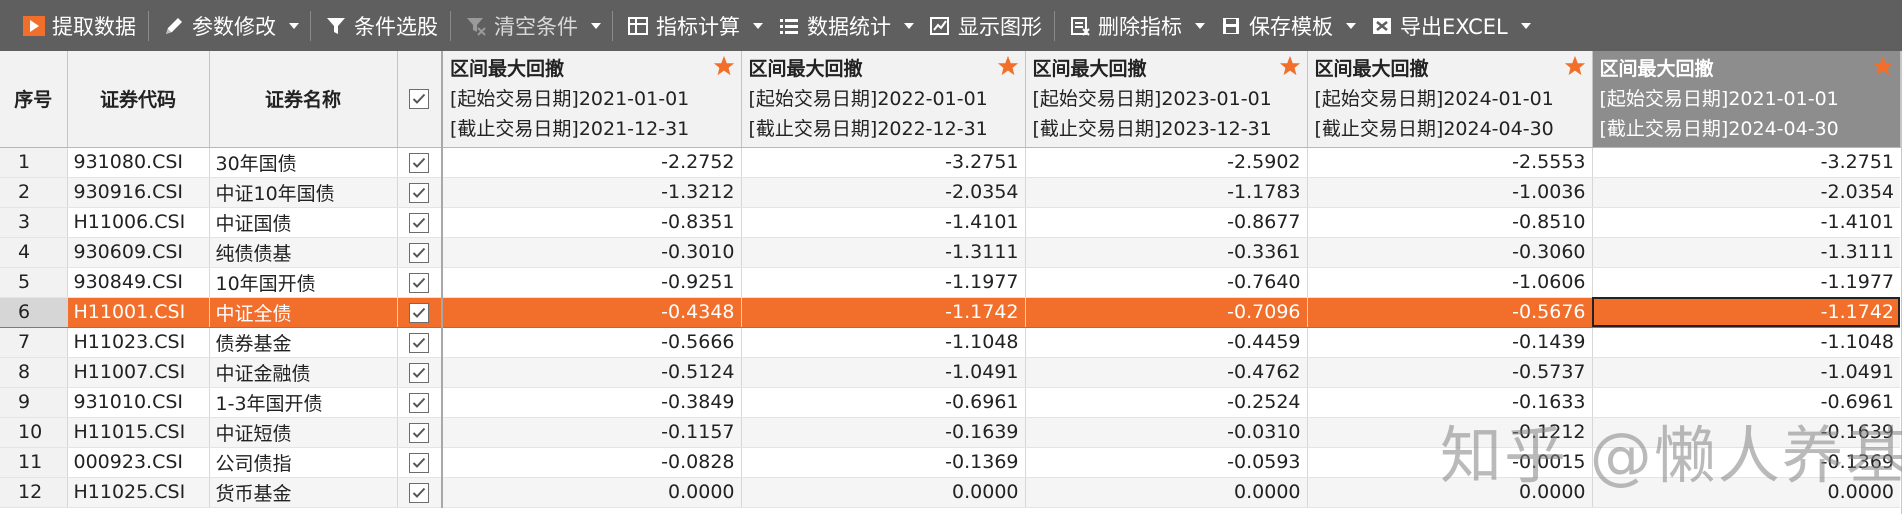 The image size is (1902, 514). I want to click on max-drawdown-value: -0.5737, so click(1450, 372).